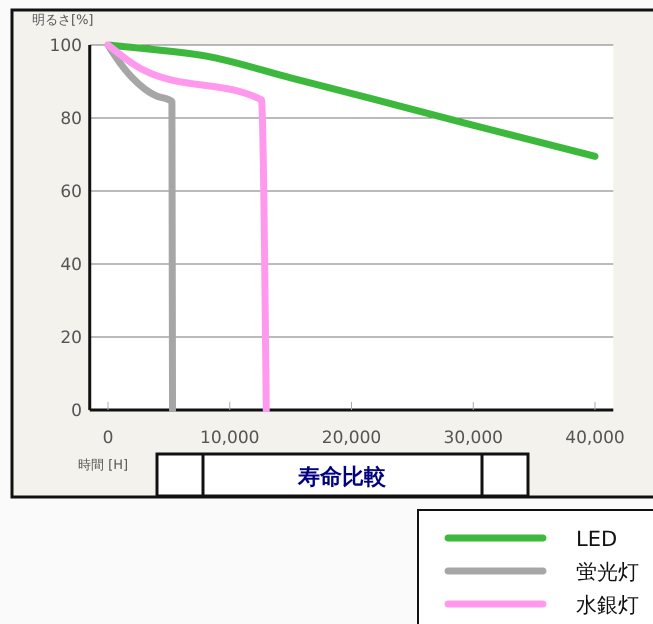  I want to click on y-axis-title: 明るさ[%], so click(63, 20).